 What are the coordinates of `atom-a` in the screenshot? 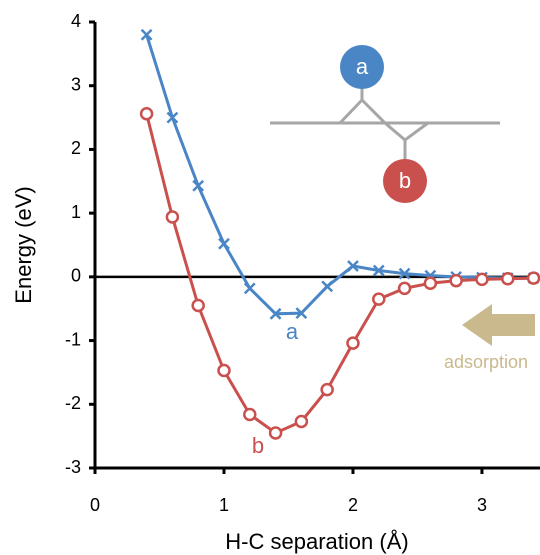 It's located at (362, 67).